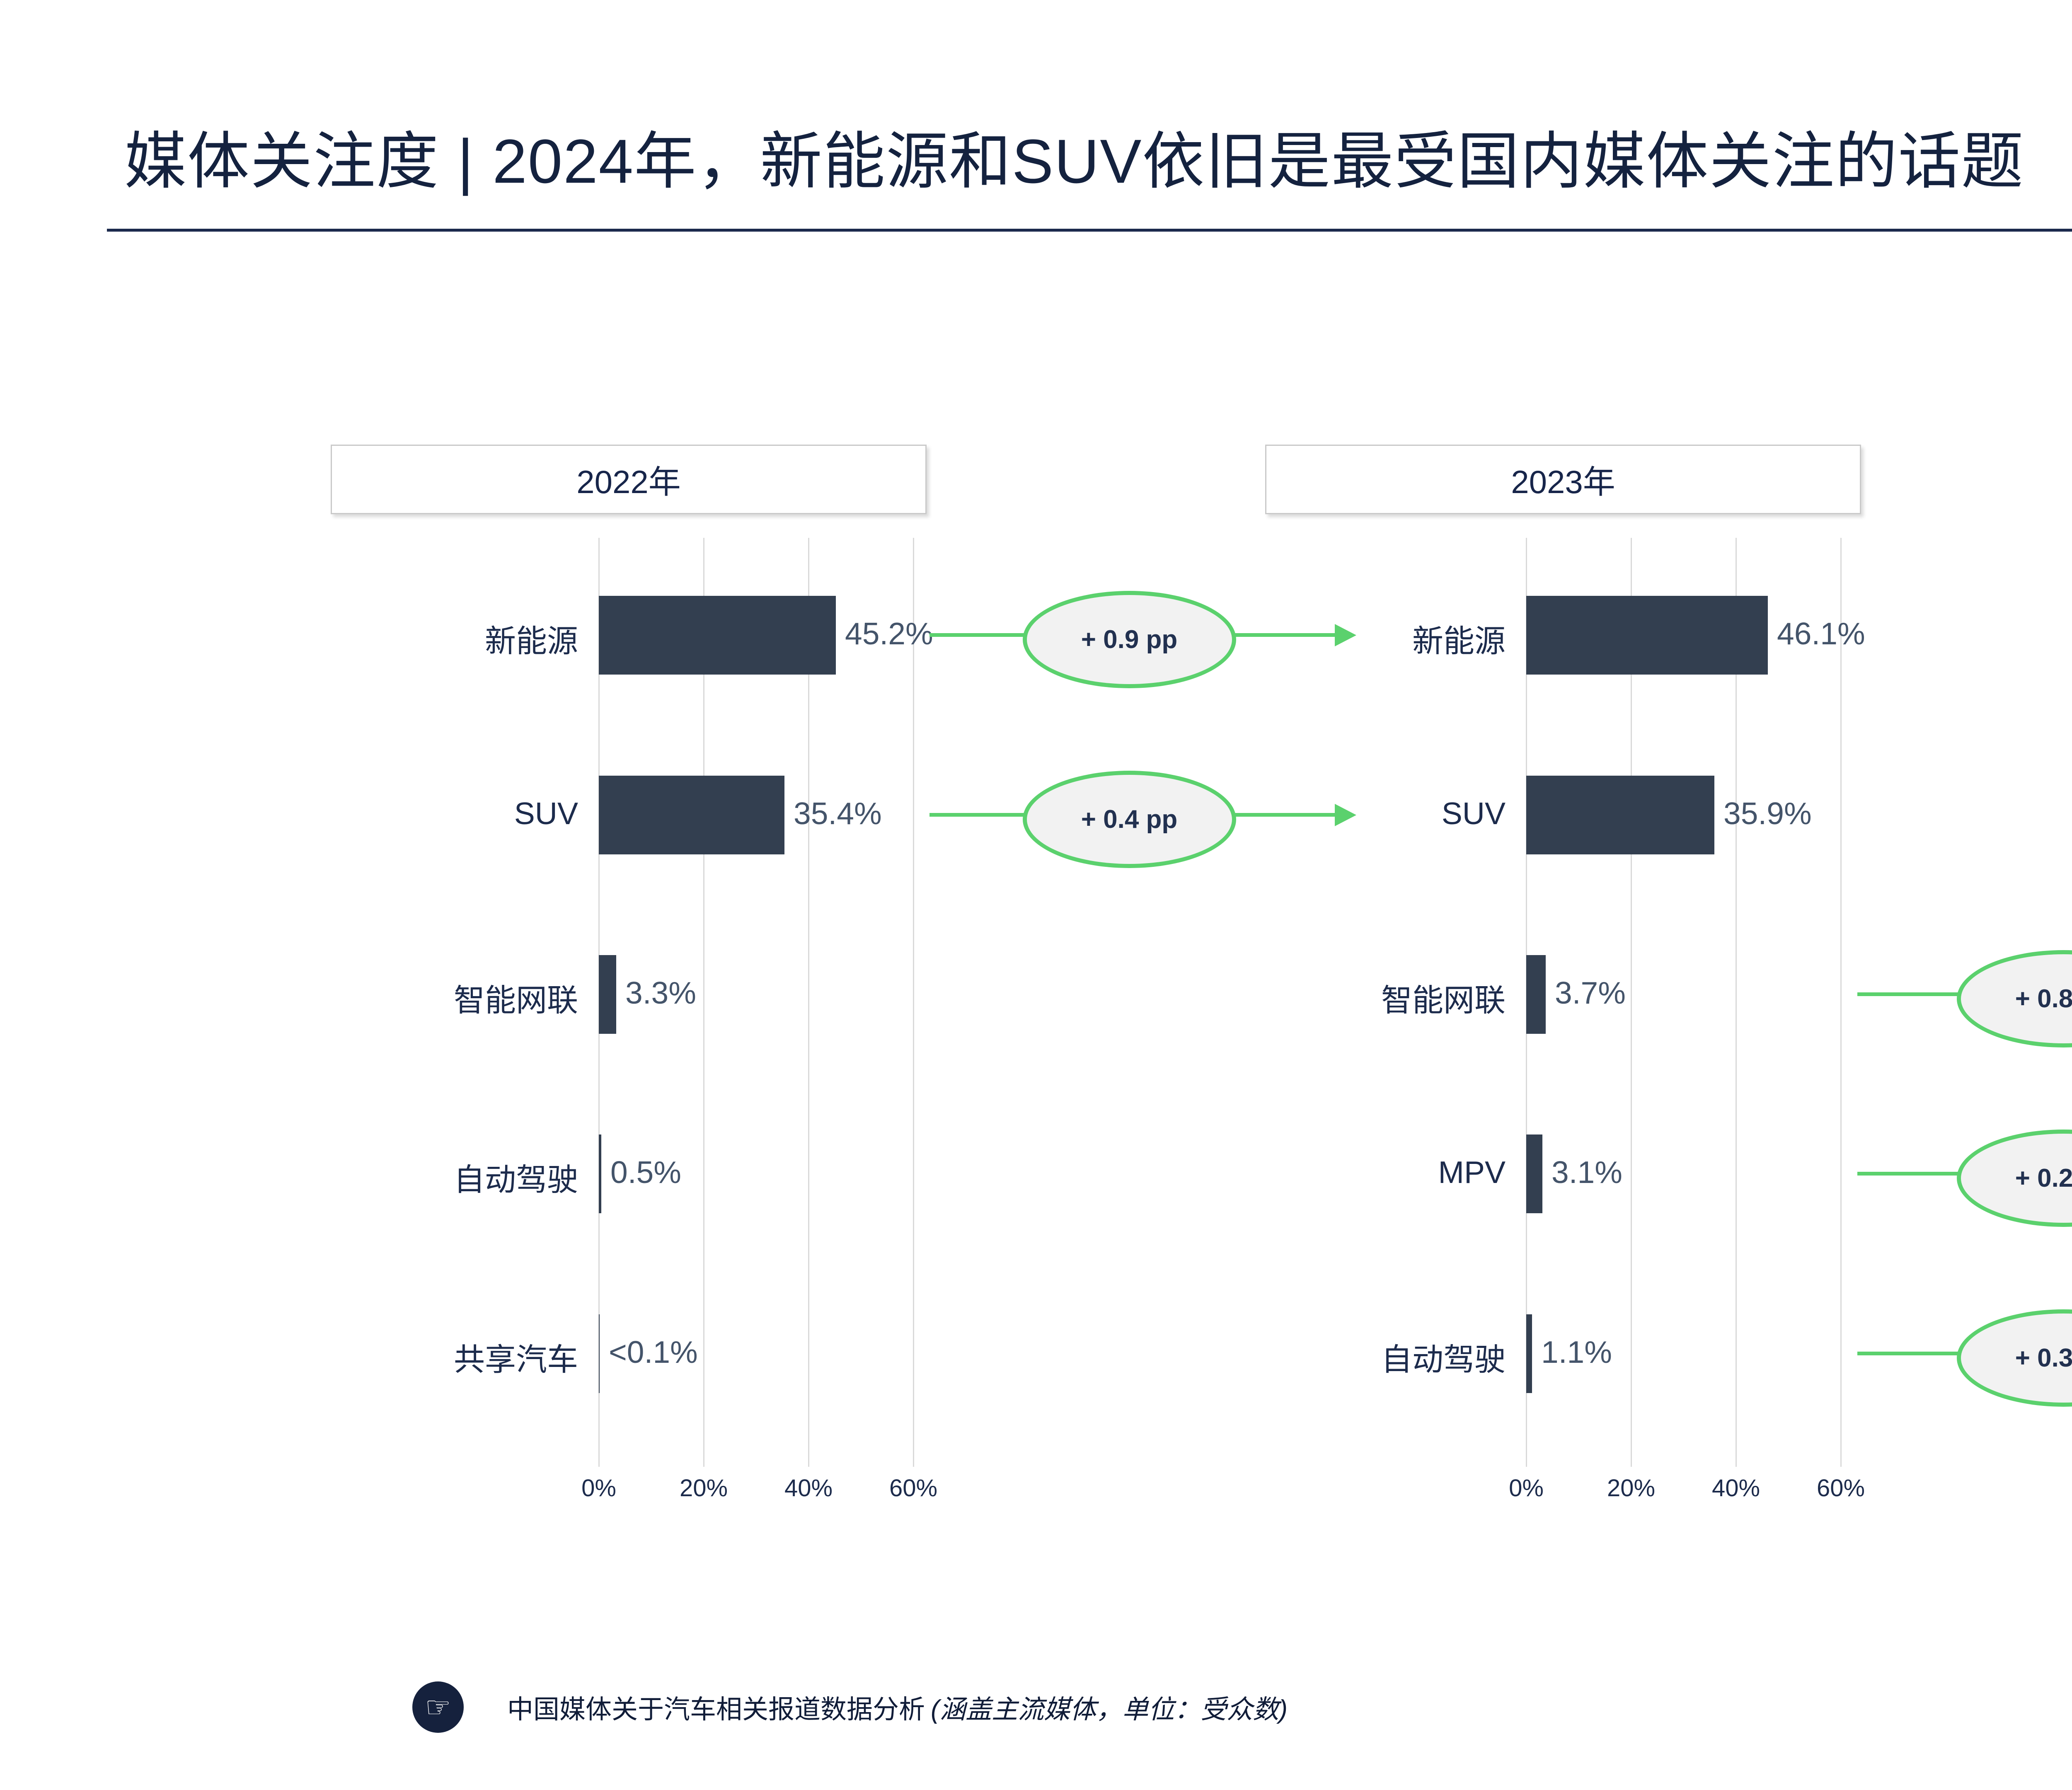 This screenshot has height=1790, width=2072. What do you see at coordinates (1767, 814) in the screenshot?
I see `value-label: 35.9%` at bounding box center [1767, 814].